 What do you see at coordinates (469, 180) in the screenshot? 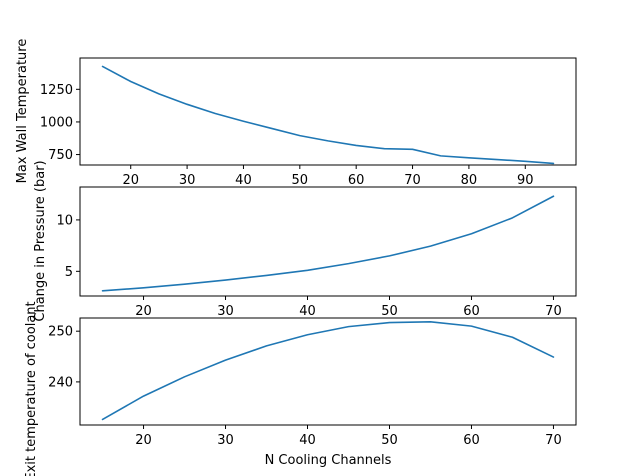
I see `x-tick-label: 80` at bounding box center [469, 180].